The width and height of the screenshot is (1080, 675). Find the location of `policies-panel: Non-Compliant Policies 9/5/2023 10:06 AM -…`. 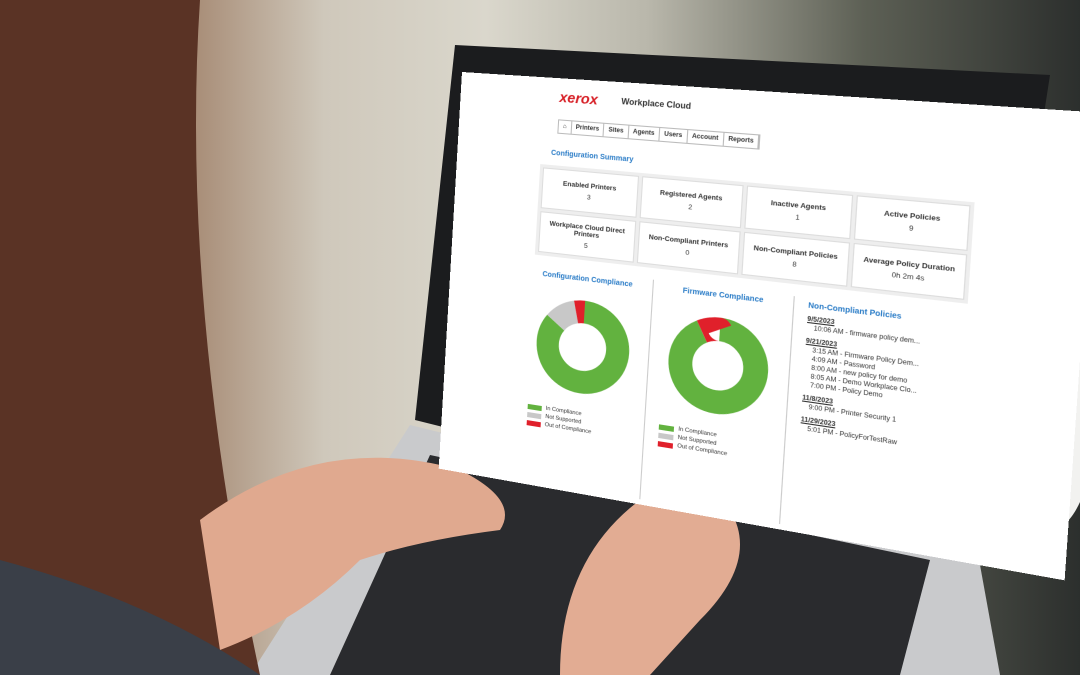

policies-panel: Non-Compliant Policies 9/5/2023 10:06 AM -… is located at coordinates (873, 425).